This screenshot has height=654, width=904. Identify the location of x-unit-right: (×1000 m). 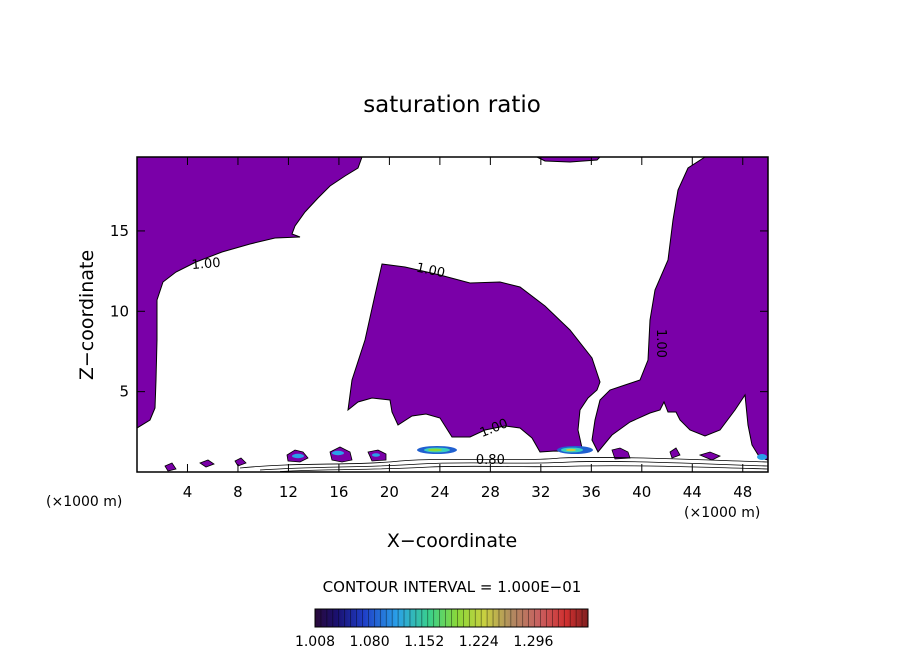
(722, 513).